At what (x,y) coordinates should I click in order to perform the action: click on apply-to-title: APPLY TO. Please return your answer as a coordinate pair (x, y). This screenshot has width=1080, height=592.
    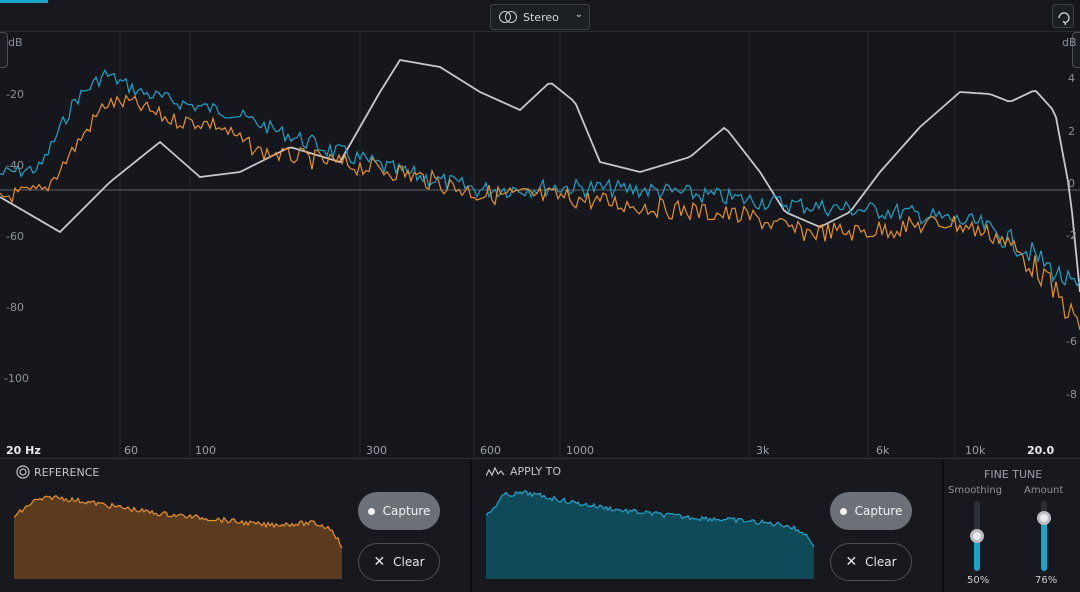
    Looking at the image, I should click on (536, 471).